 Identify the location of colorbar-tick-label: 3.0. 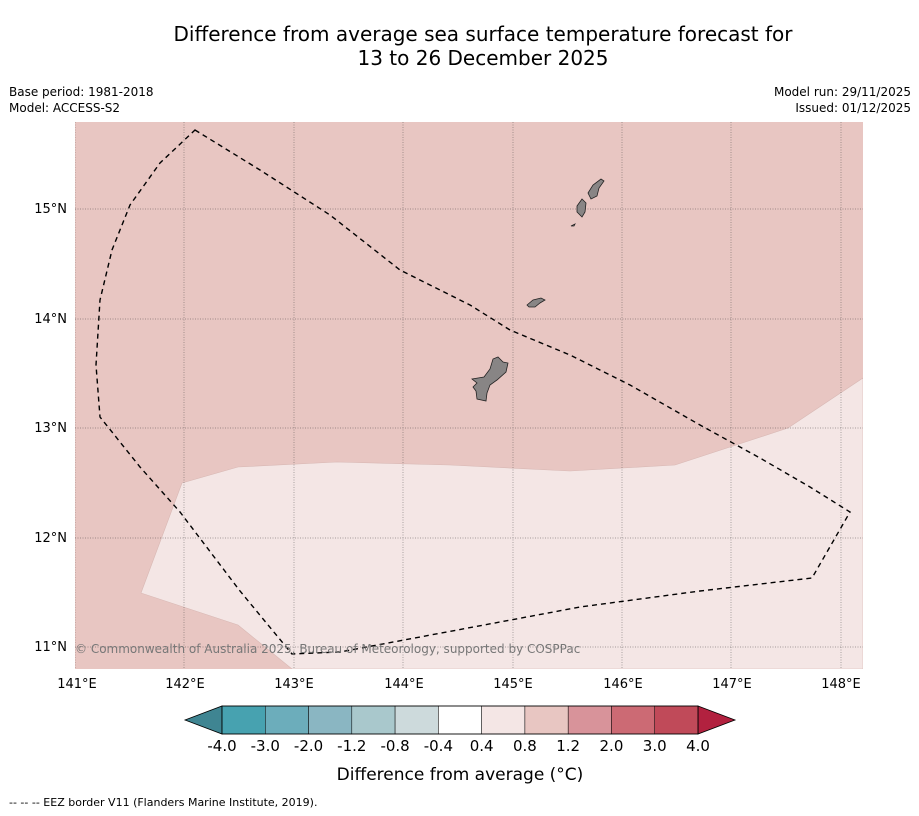
(655, 746).